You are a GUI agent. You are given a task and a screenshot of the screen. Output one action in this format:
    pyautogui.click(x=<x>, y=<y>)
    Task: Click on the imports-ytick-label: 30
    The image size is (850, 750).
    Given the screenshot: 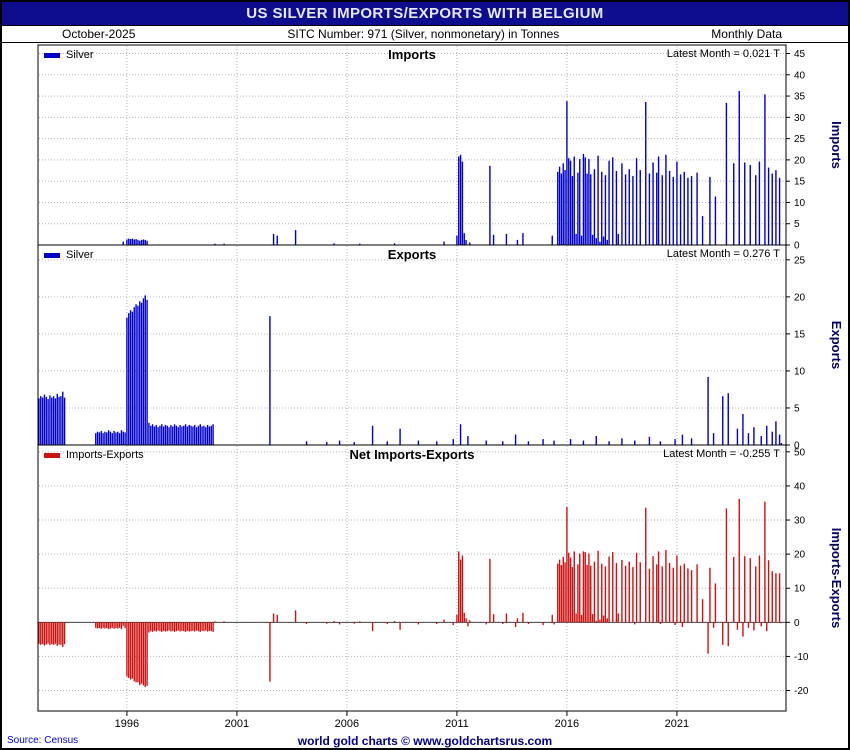 What is the action you would take?
    pyautogui.click(x=800, y=118)
    